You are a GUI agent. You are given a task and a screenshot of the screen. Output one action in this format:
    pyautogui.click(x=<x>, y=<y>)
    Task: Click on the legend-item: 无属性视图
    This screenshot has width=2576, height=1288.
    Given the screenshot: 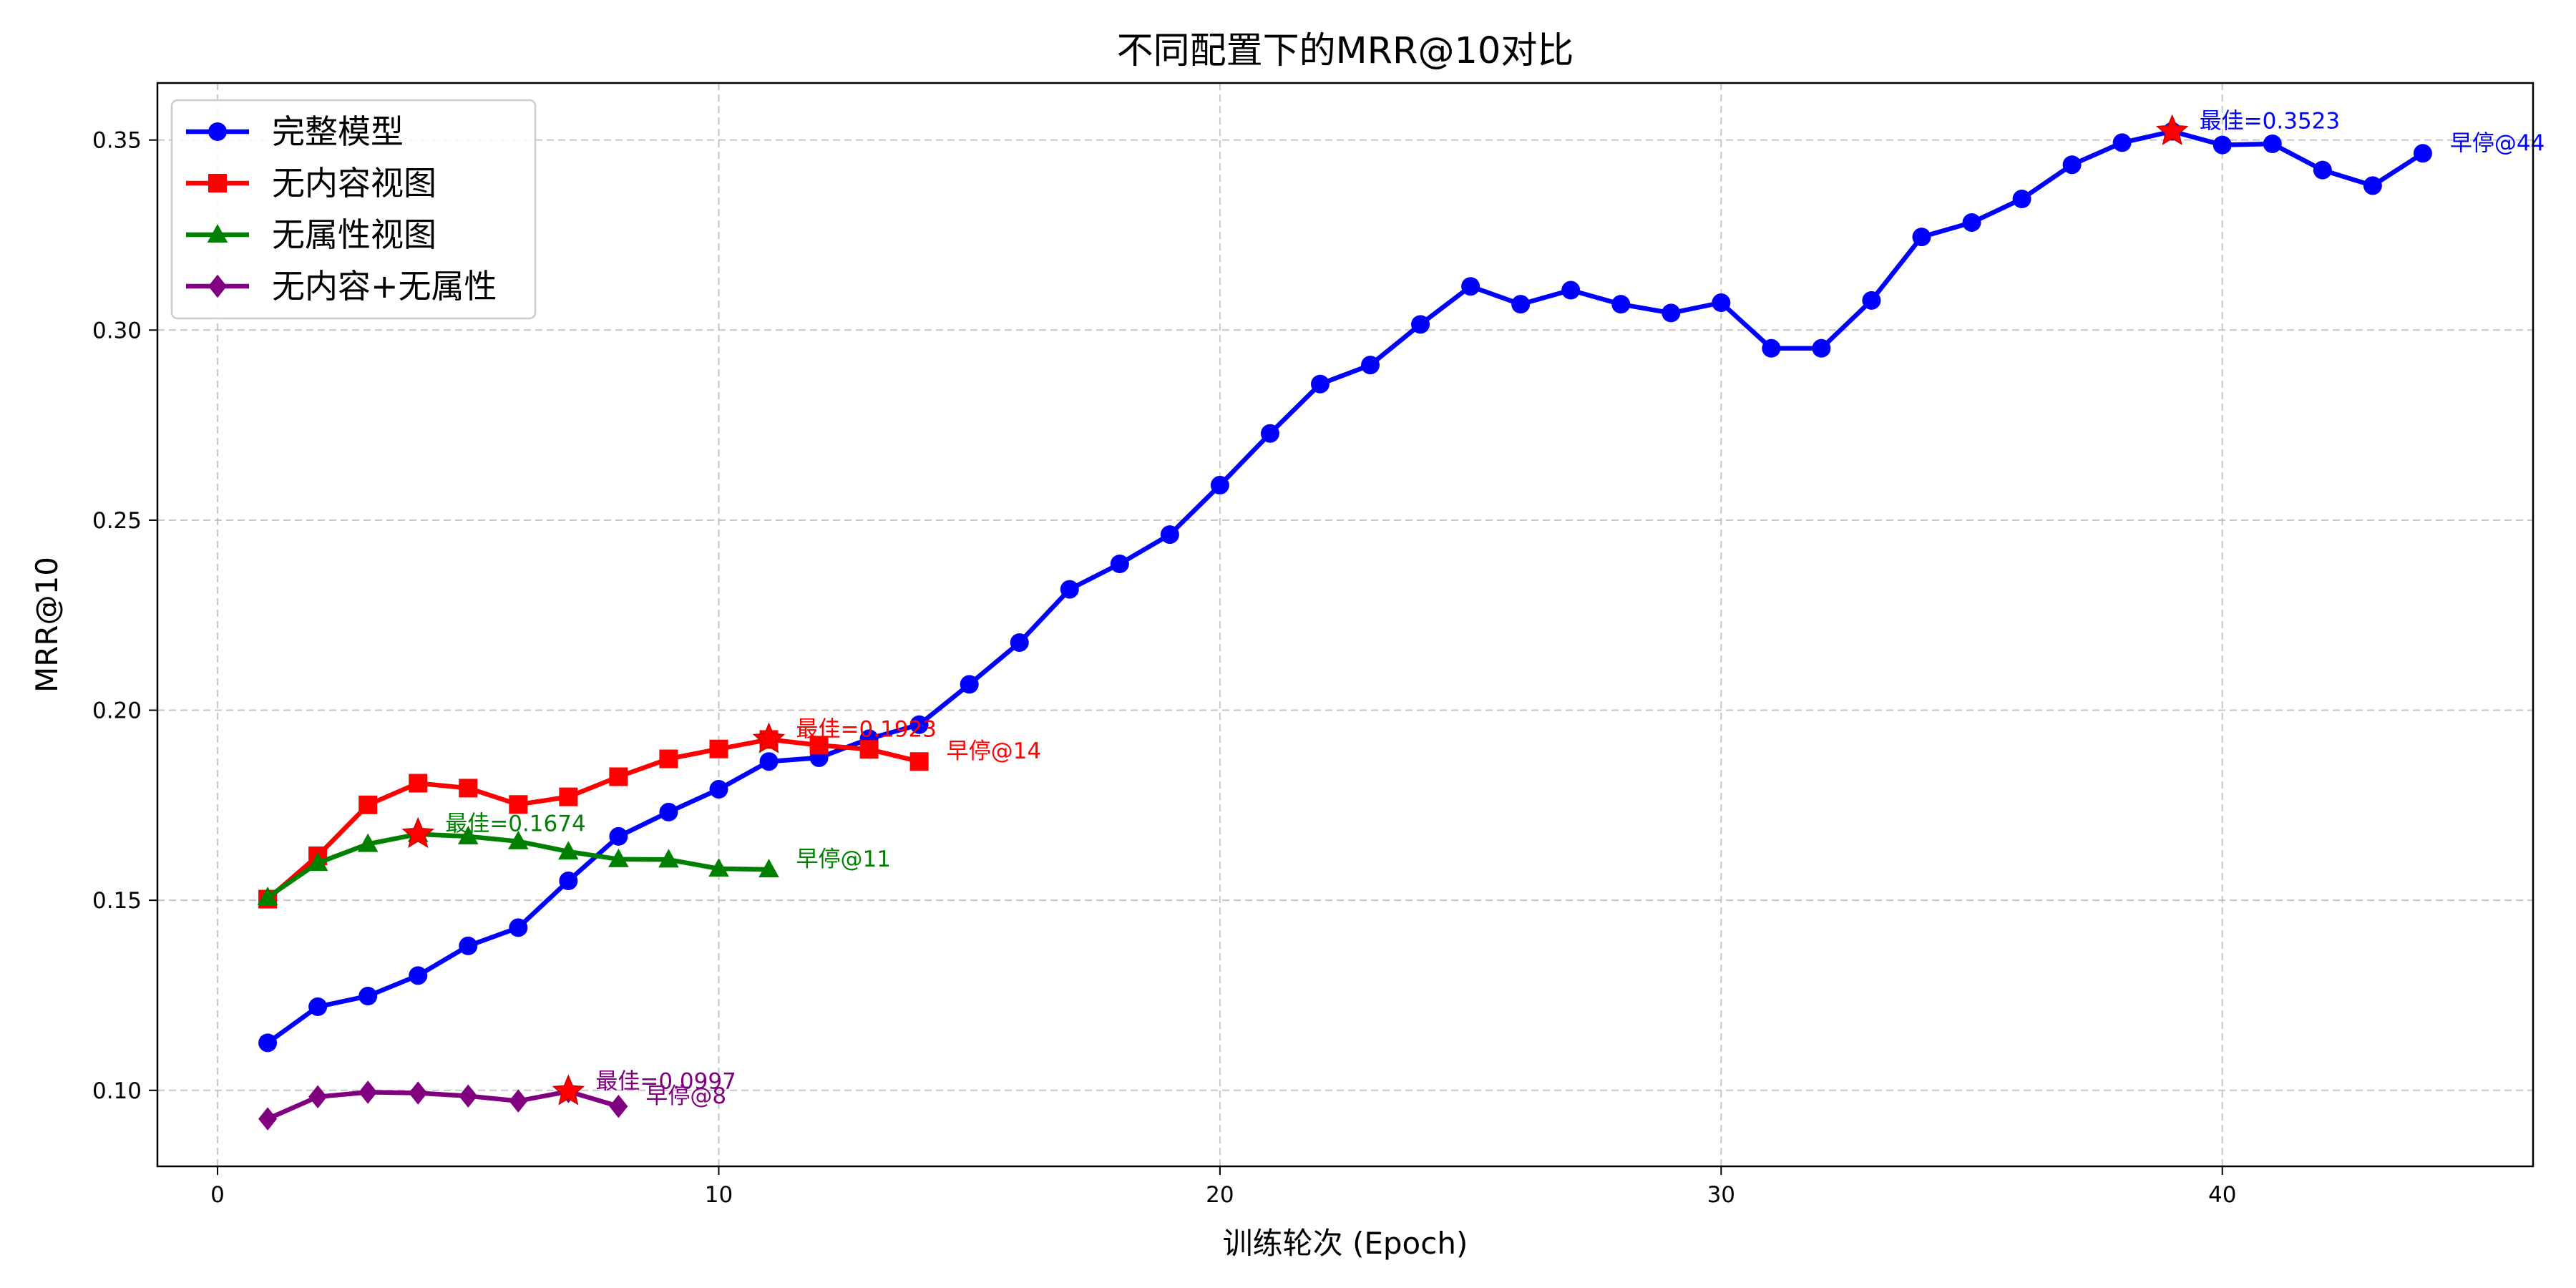 What is the action you would take?
    pyautogui.click(x=311, y=234)
    